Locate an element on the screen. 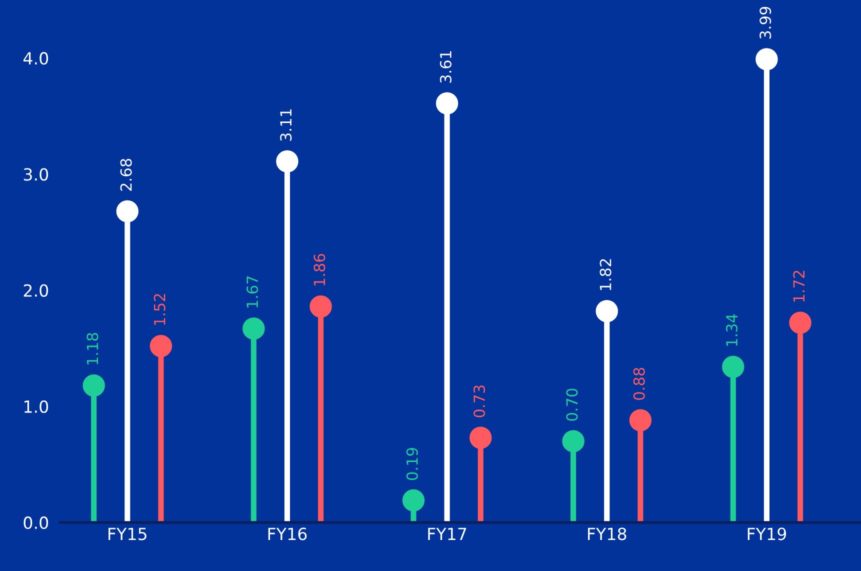  y-tick-label: 0.0 is located at coordinates (36, 523).